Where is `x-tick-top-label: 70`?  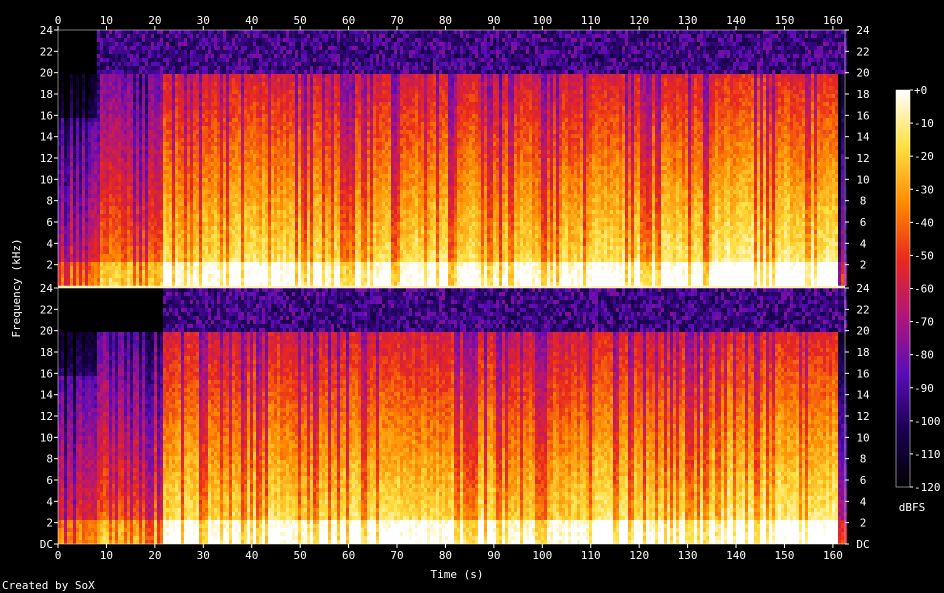
x-tick-top-label: 70 is located at coordinates (396, 20).